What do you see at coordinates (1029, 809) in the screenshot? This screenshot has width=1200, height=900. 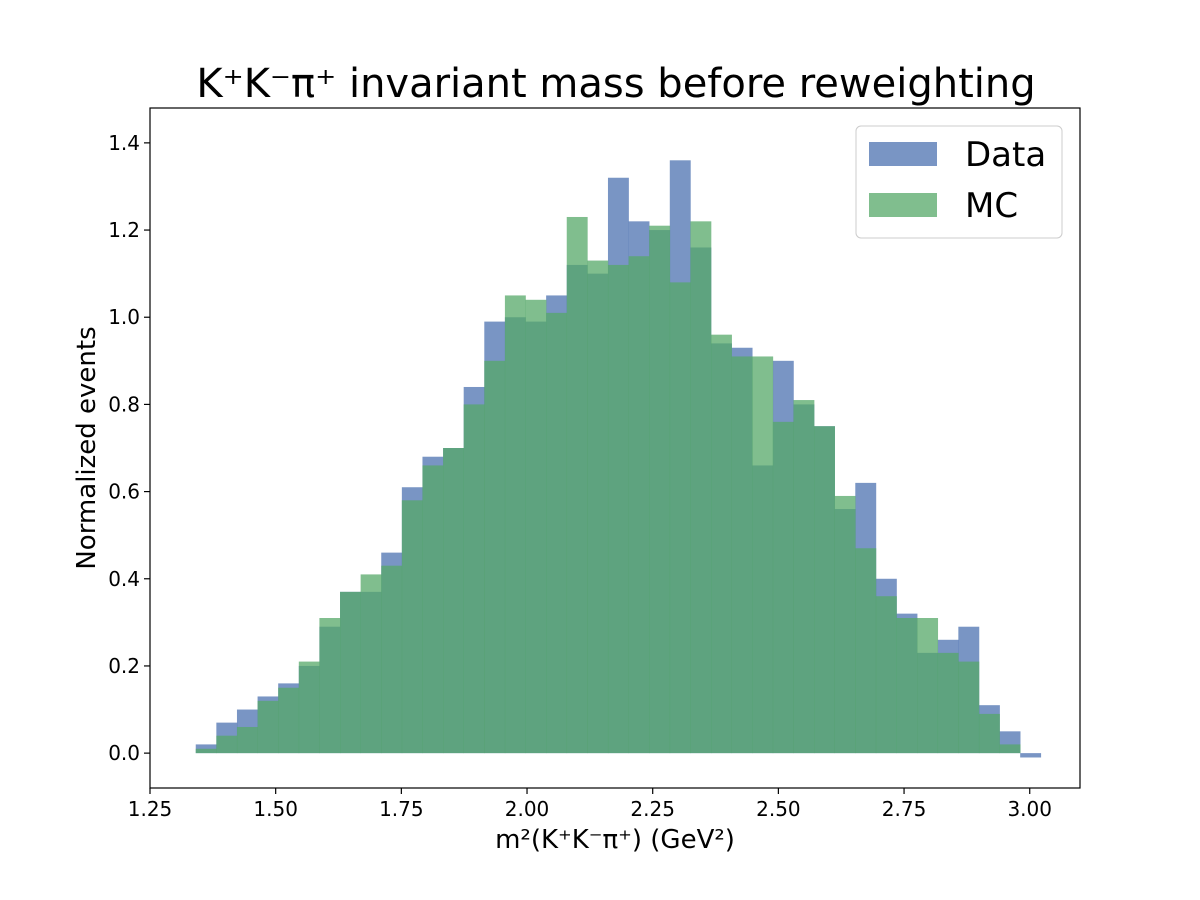 I see `x-tick-label: 3.00` at bounding box center [1029, 809].